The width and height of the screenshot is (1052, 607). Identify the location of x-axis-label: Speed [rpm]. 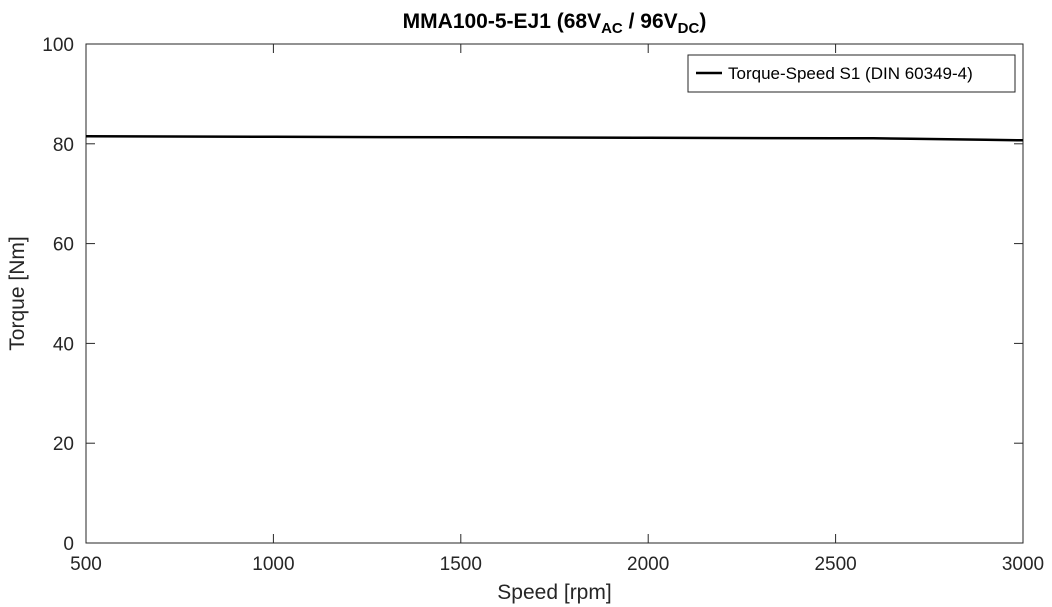
(554, 592).